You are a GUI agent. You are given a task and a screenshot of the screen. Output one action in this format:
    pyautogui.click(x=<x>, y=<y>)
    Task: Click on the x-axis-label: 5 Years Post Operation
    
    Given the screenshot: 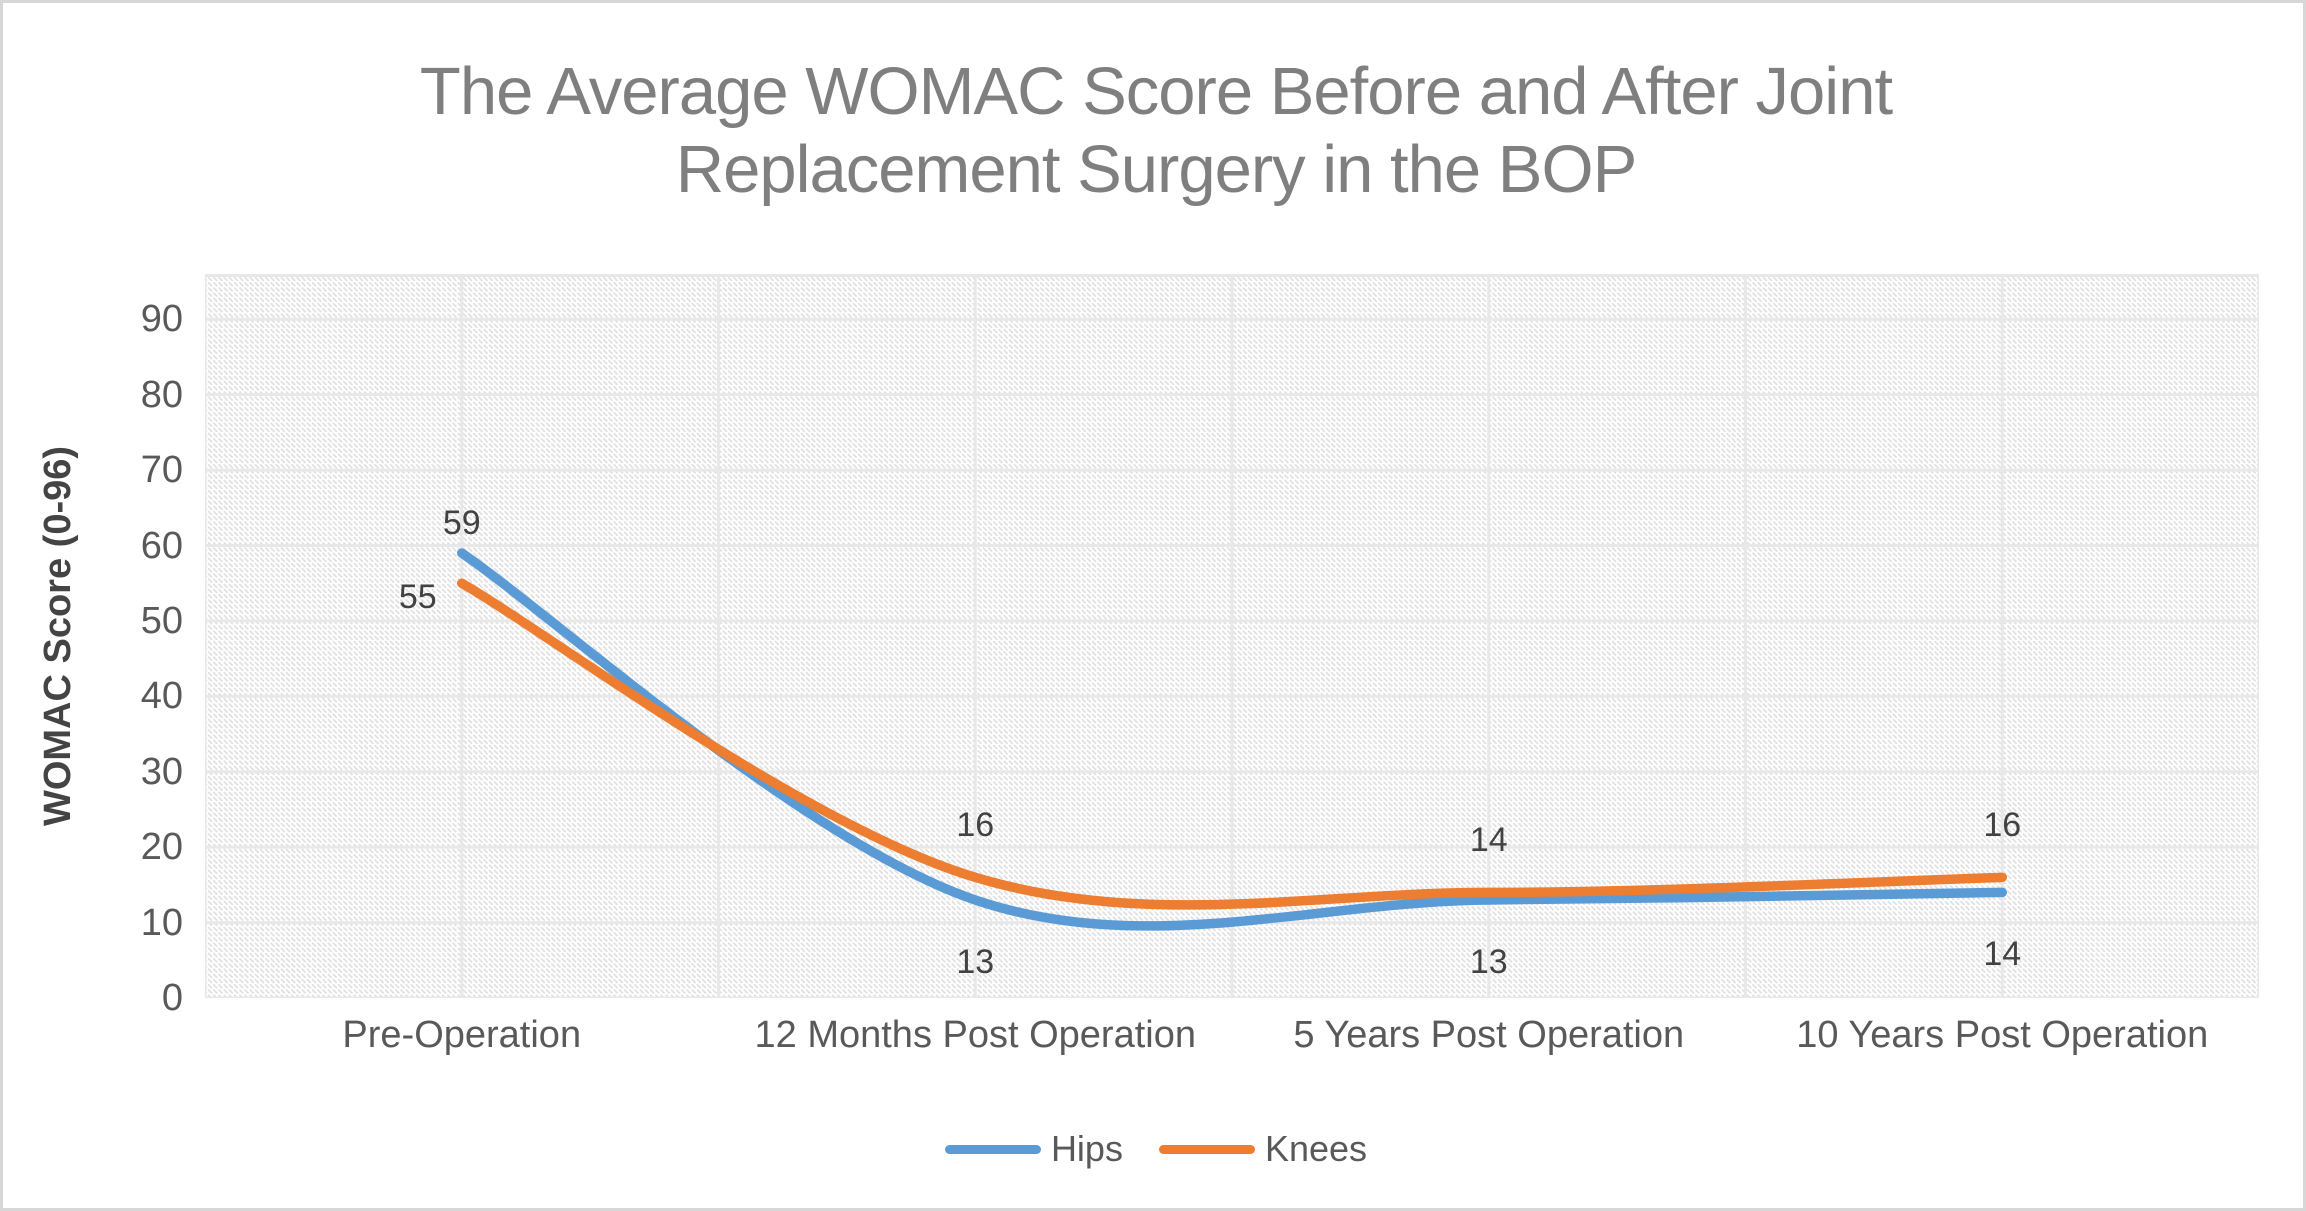 What is the action you would take?
    pyautogui.click(x=1489, y=1035)
    